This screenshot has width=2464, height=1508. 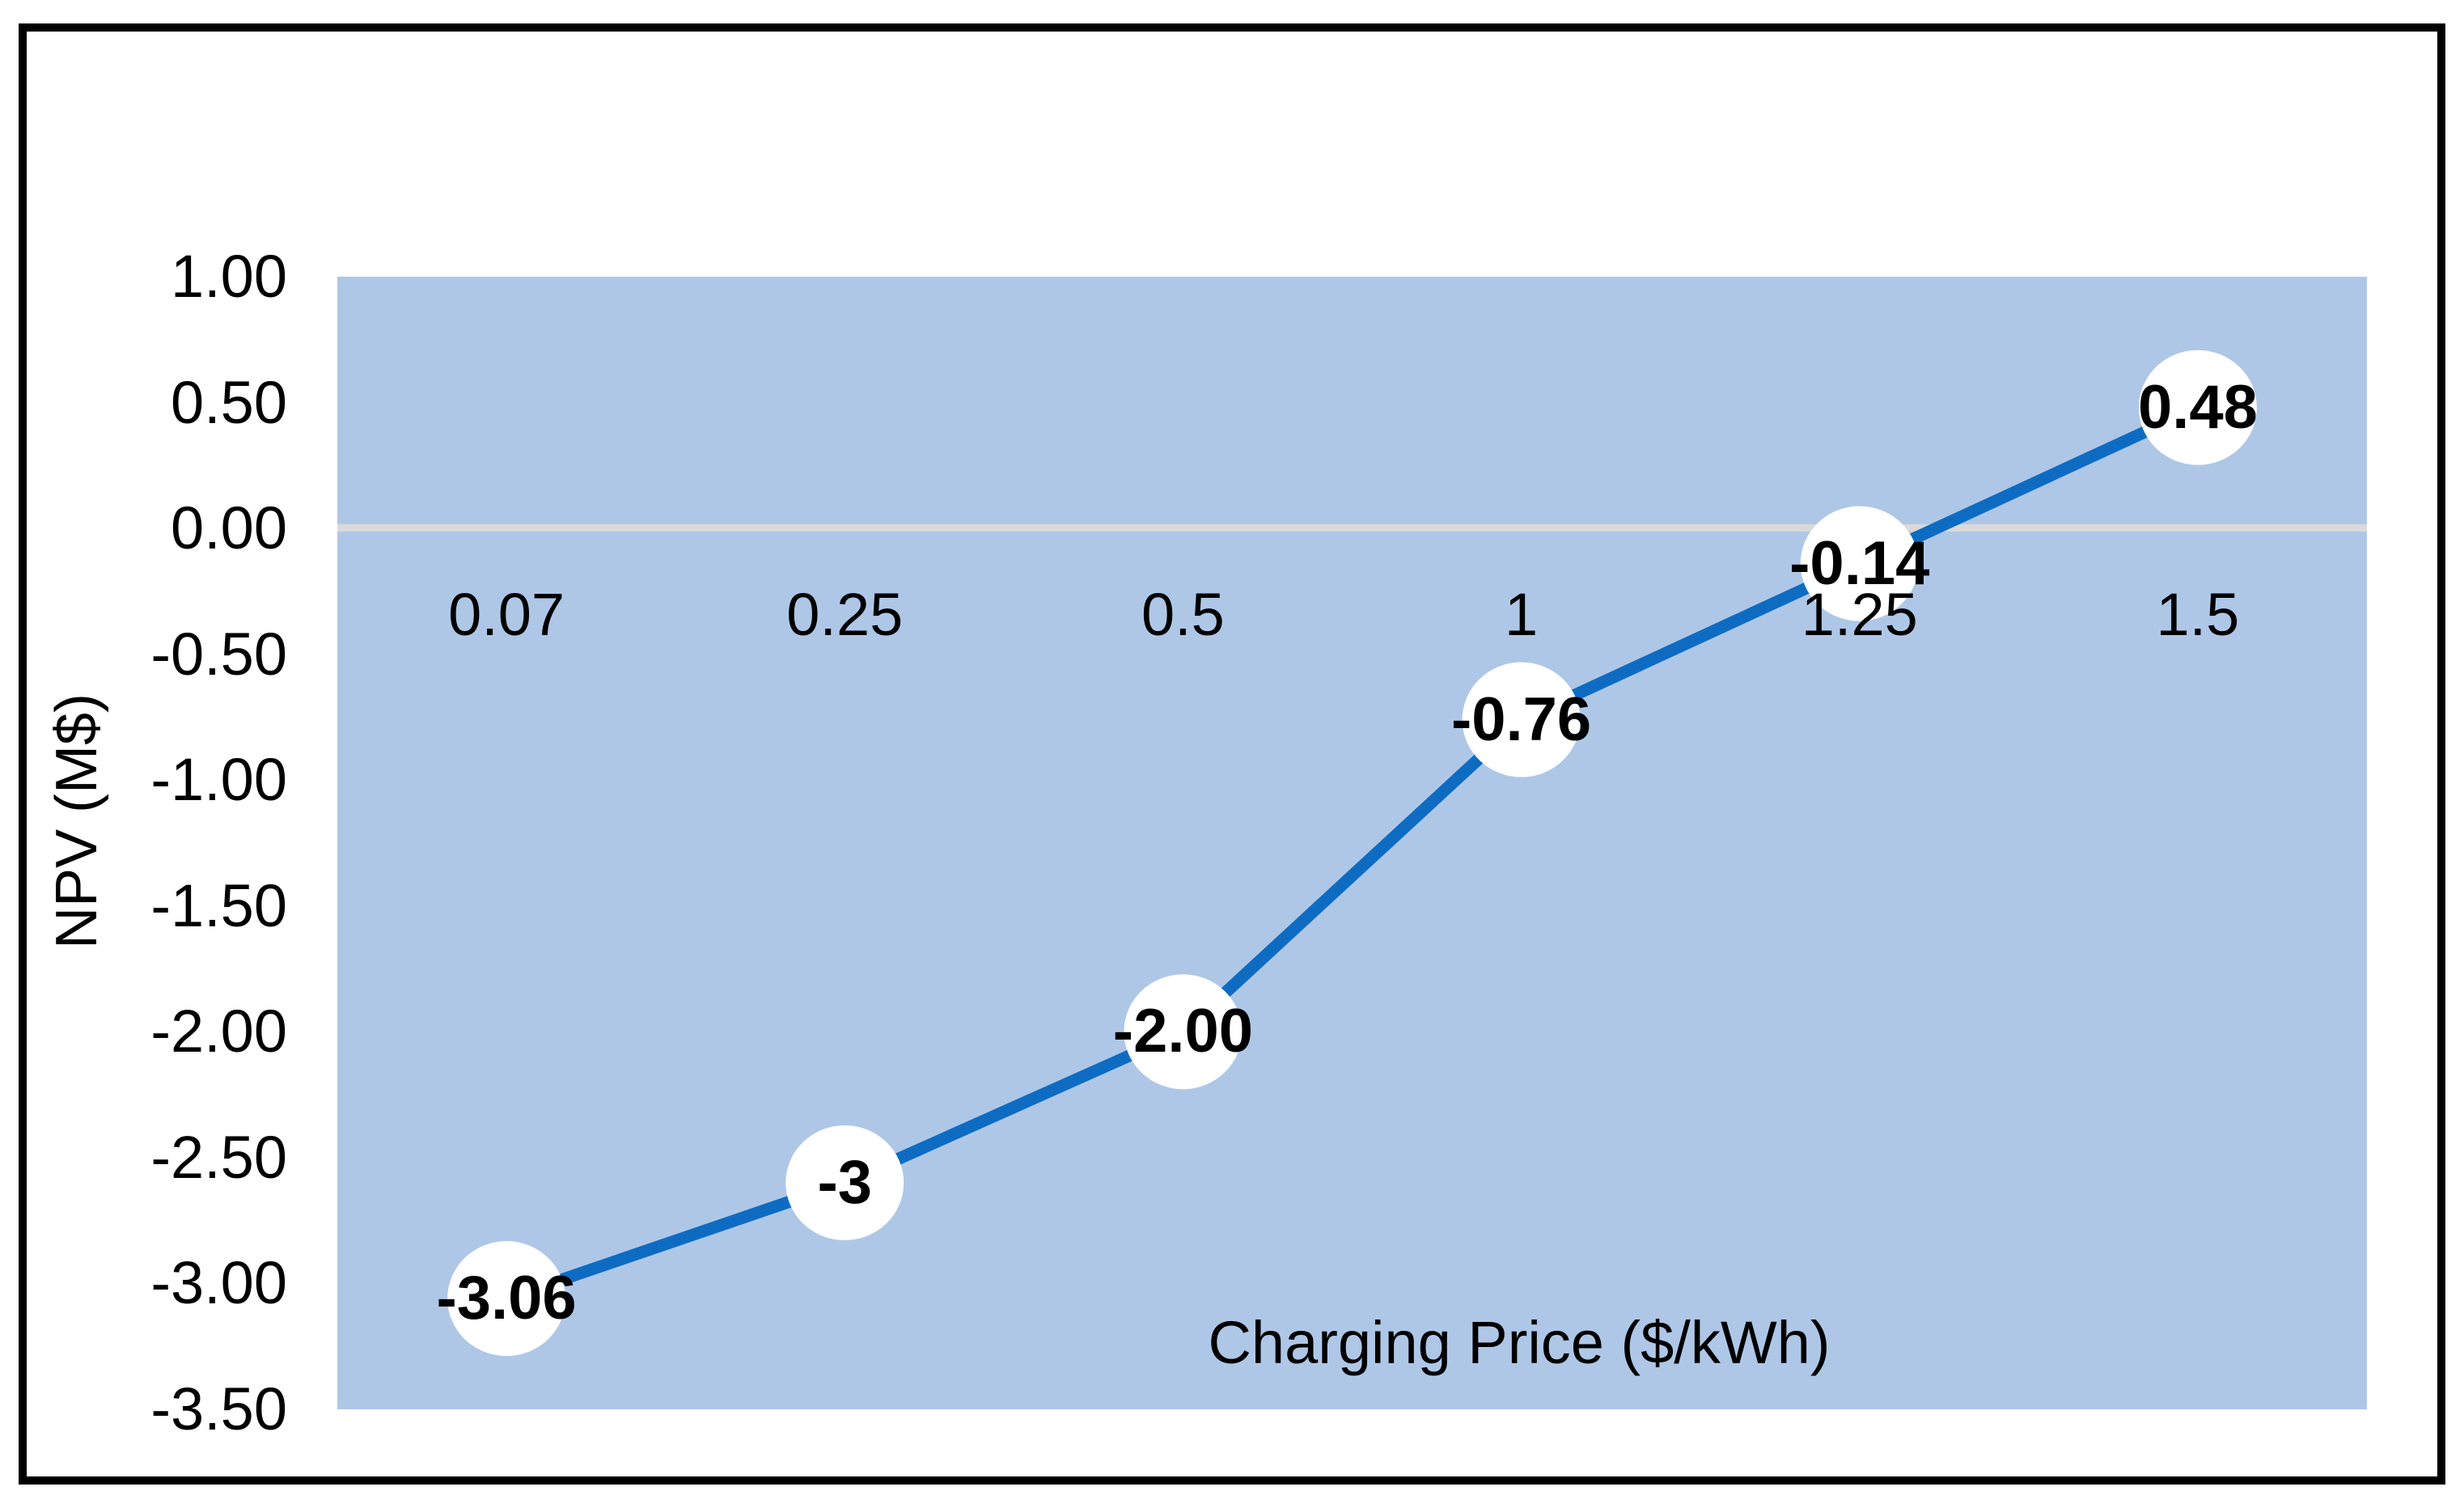 What do you see at coordinates (845, 615) in the screenshot?
I see `x-tick-label: 0.25` at bounding box center [845, 615].